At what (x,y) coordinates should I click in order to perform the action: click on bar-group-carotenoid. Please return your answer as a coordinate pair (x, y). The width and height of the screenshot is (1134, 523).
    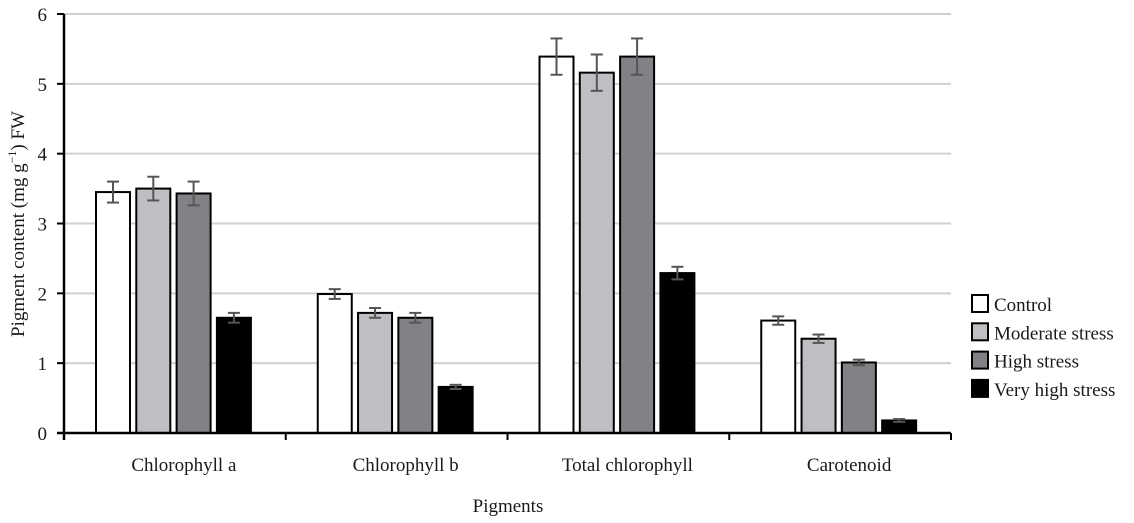
    Looking at the image, I should click on (839, 375).